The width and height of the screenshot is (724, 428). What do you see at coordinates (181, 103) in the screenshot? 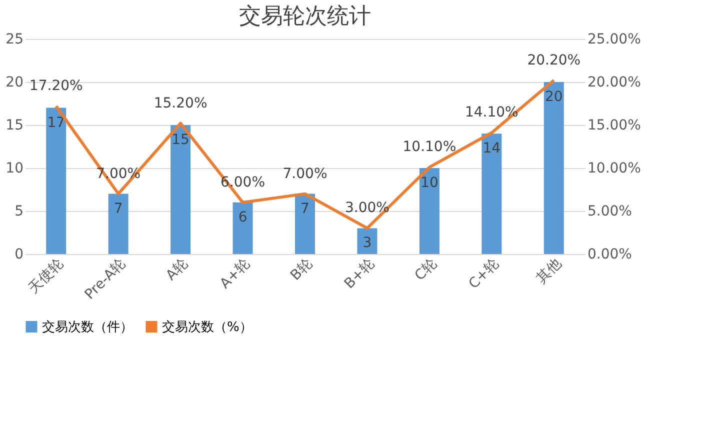
I see `data-label: 15.20%` at bounding box center [181, 103].